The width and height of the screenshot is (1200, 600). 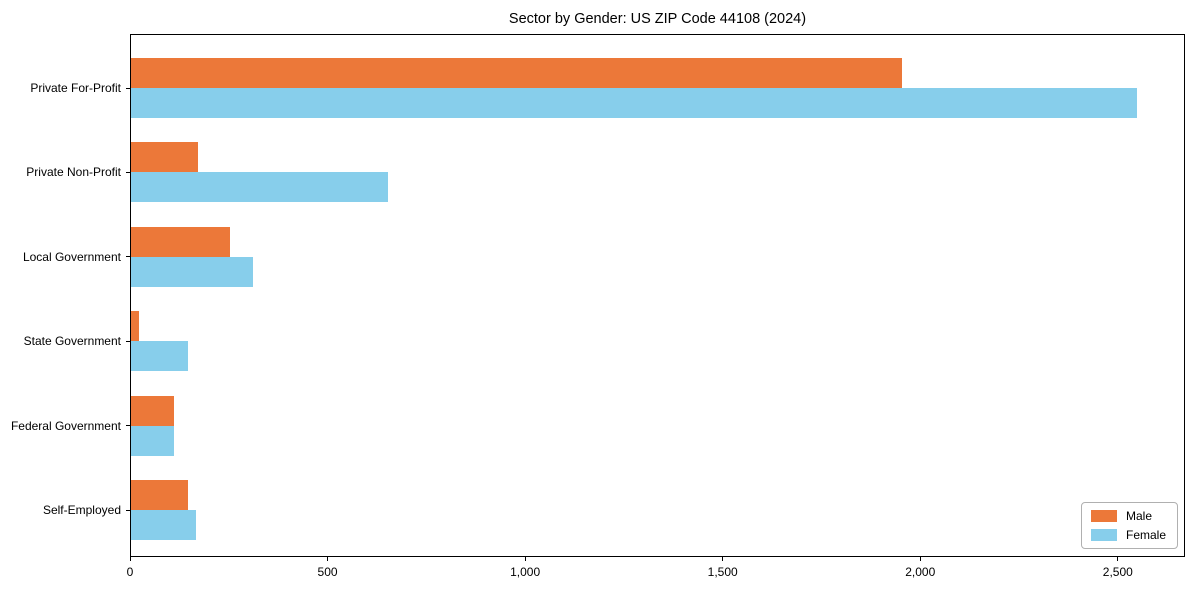 I want to click on legend-swatch-male, so click(x=1103, y=516).